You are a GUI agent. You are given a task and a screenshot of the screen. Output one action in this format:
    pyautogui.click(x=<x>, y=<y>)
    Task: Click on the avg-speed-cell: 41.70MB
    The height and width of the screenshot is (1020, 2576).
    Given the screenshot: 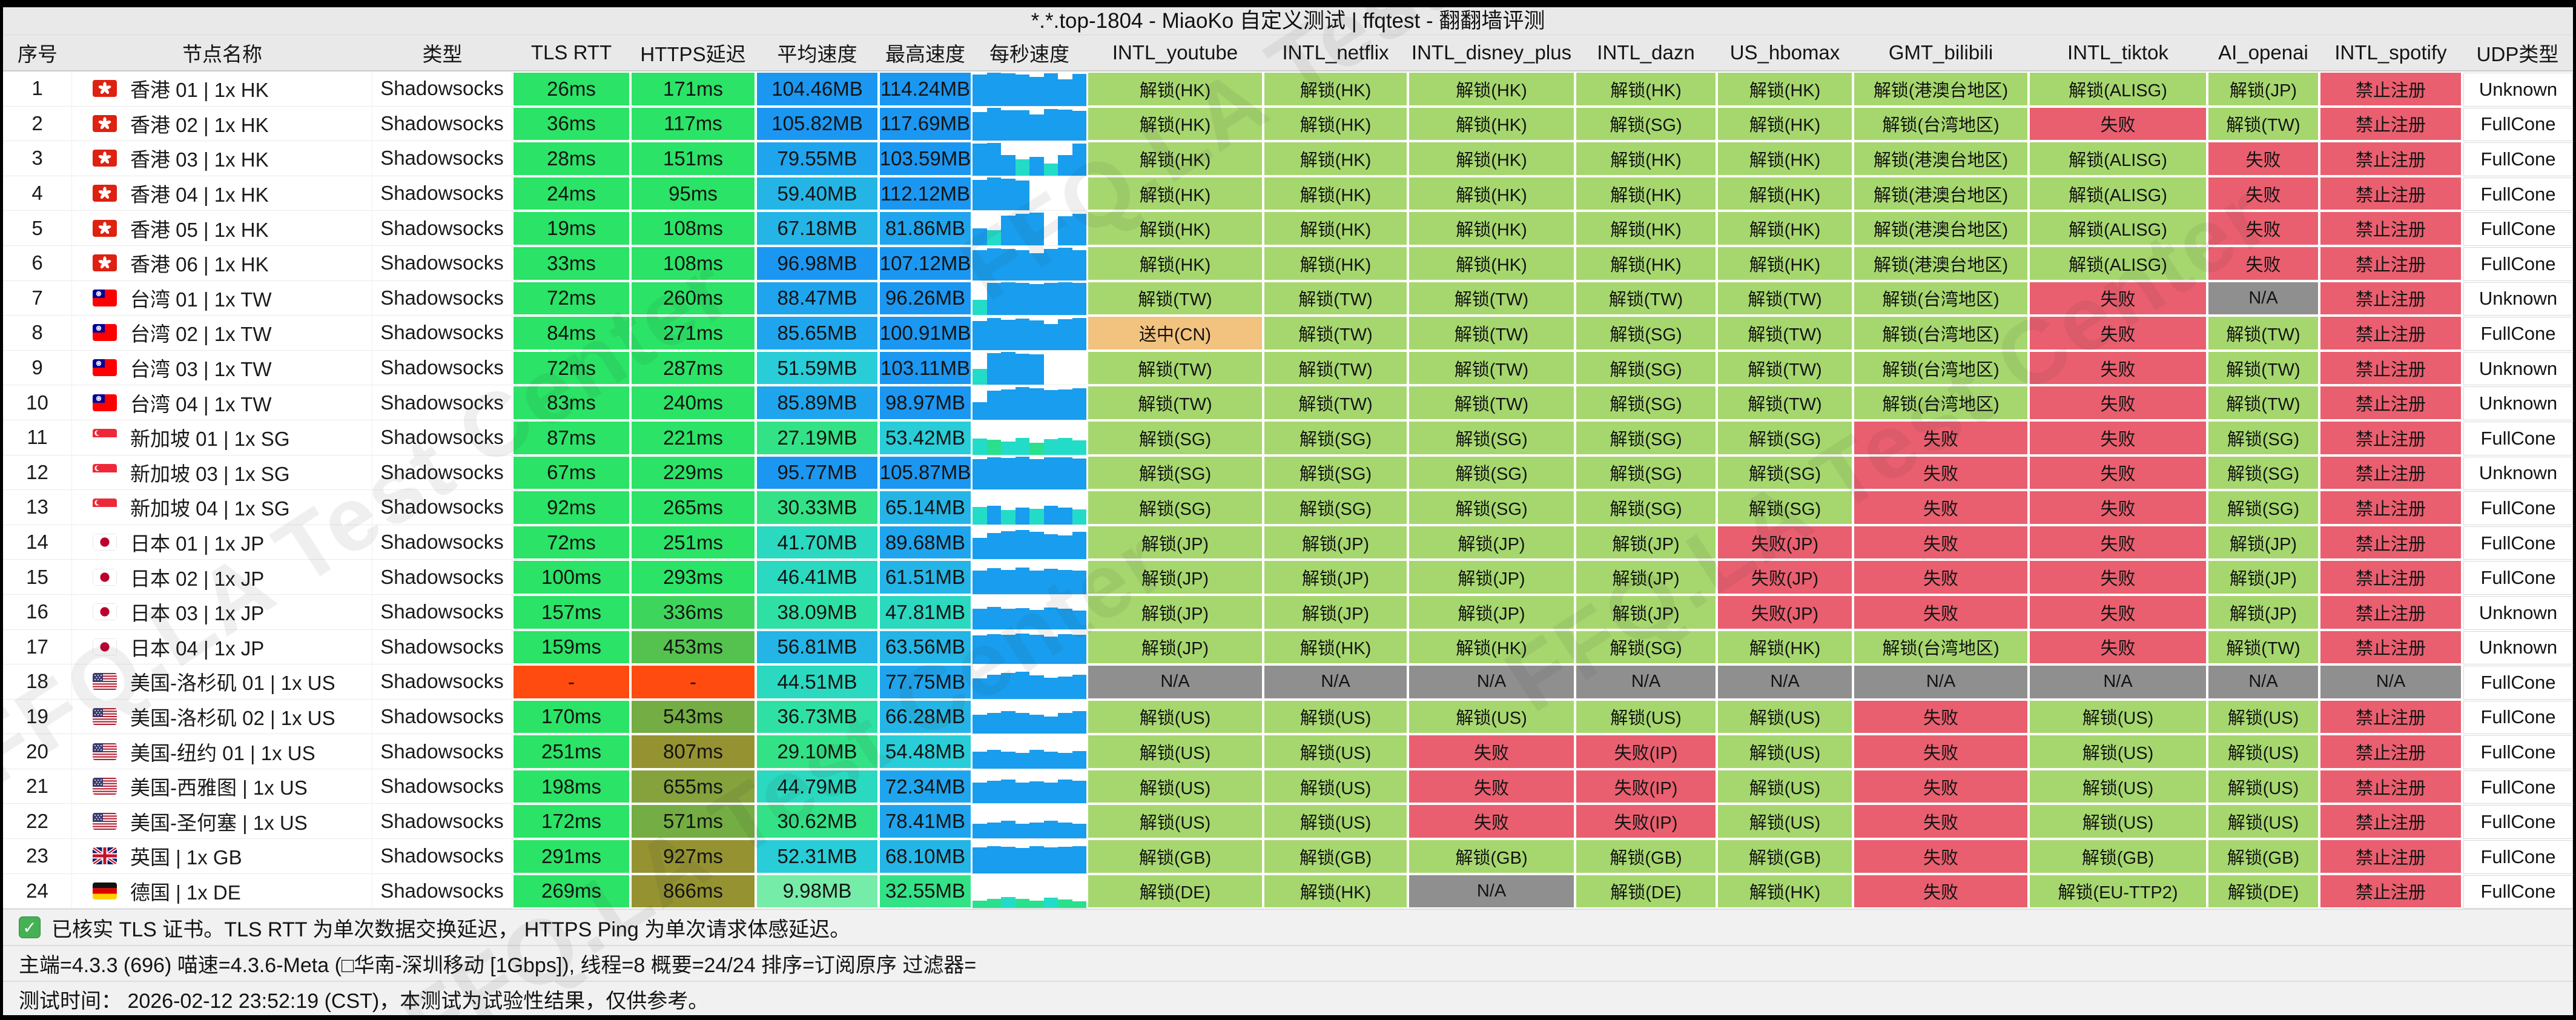 What is the action you would take?
    pyautogui.click(x=817, y=542)
    